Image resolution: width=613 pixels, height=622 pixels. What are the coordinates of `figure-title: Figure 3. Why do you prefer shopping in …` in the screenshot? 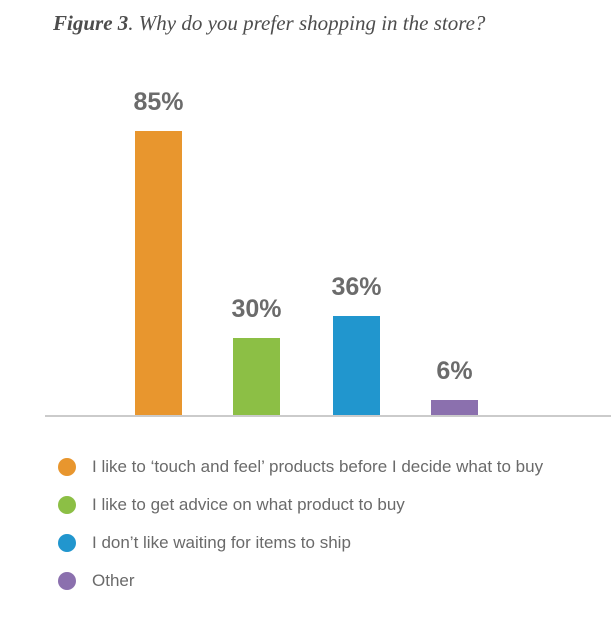 It's located at (269, 23).